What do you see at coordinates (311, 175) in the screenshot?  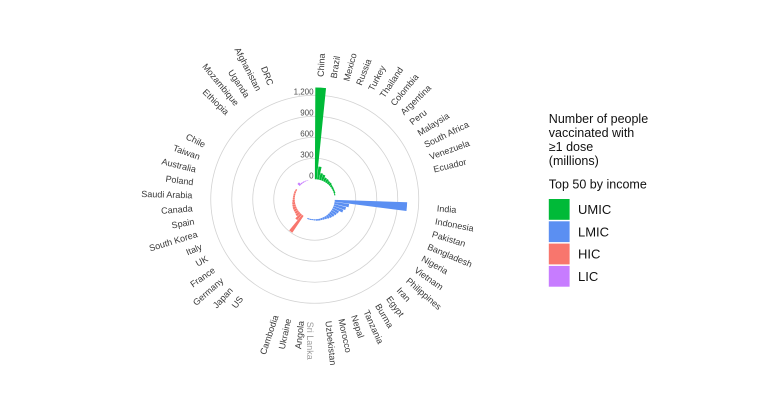 I see `svg-text: 0` at bounding box center [311, 175].